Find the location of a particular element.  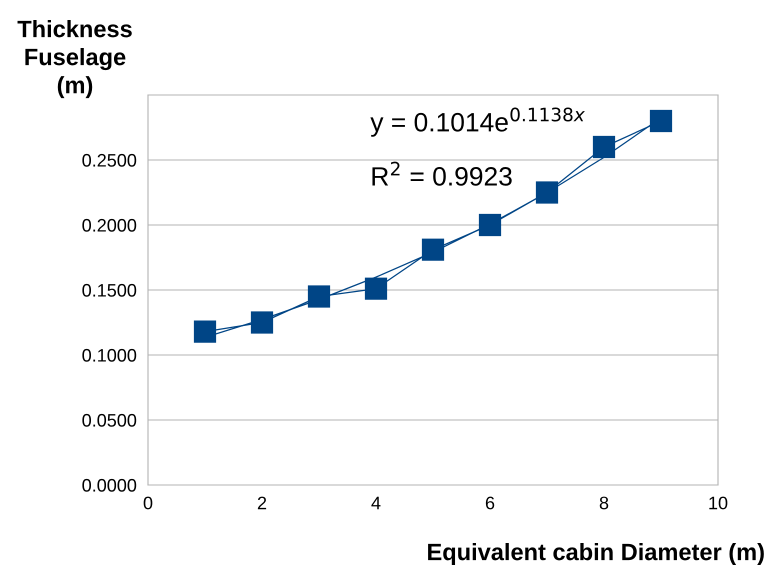

x-tick-label: 8 is located at coordinates (604, 503).